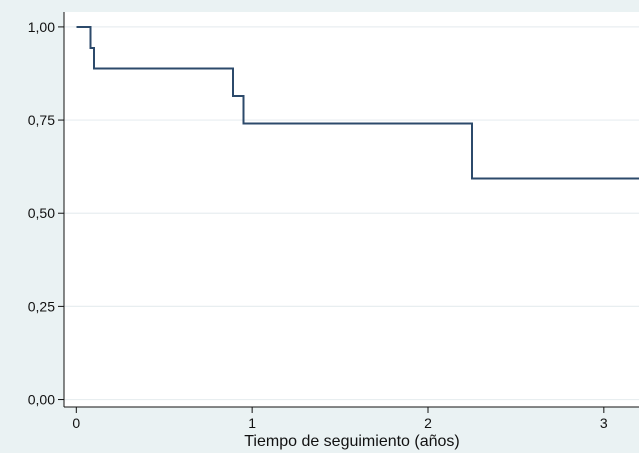  Describe the element at coordinates (41, 213) in the screenshot. I see `y-tick-label-2: 0,50` at that location.